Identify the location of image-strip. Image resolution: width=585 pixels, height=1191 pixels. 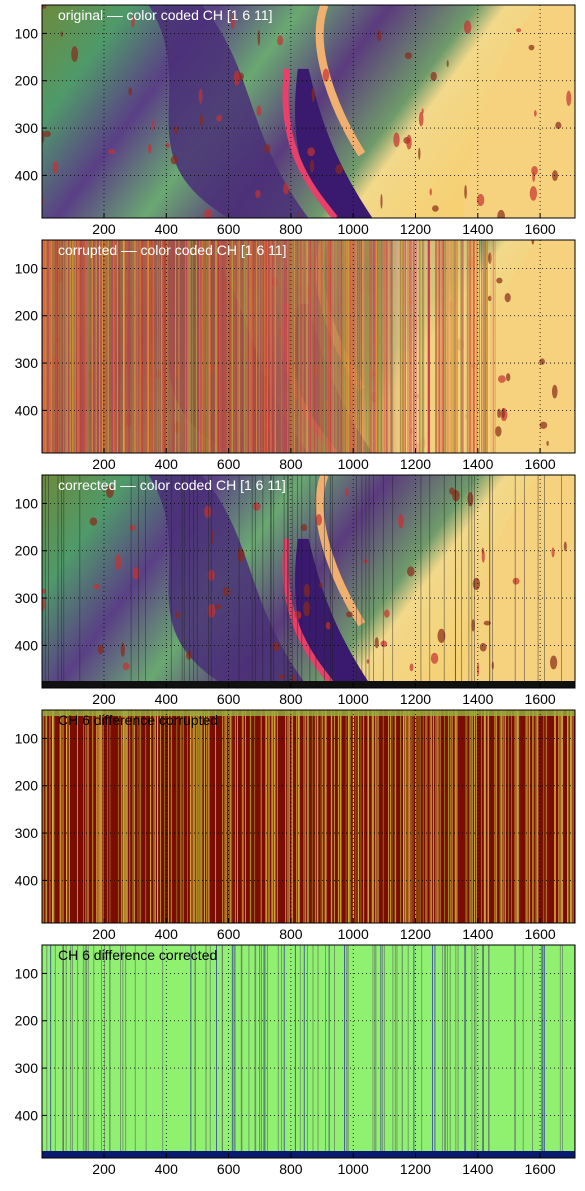
(308, 684).